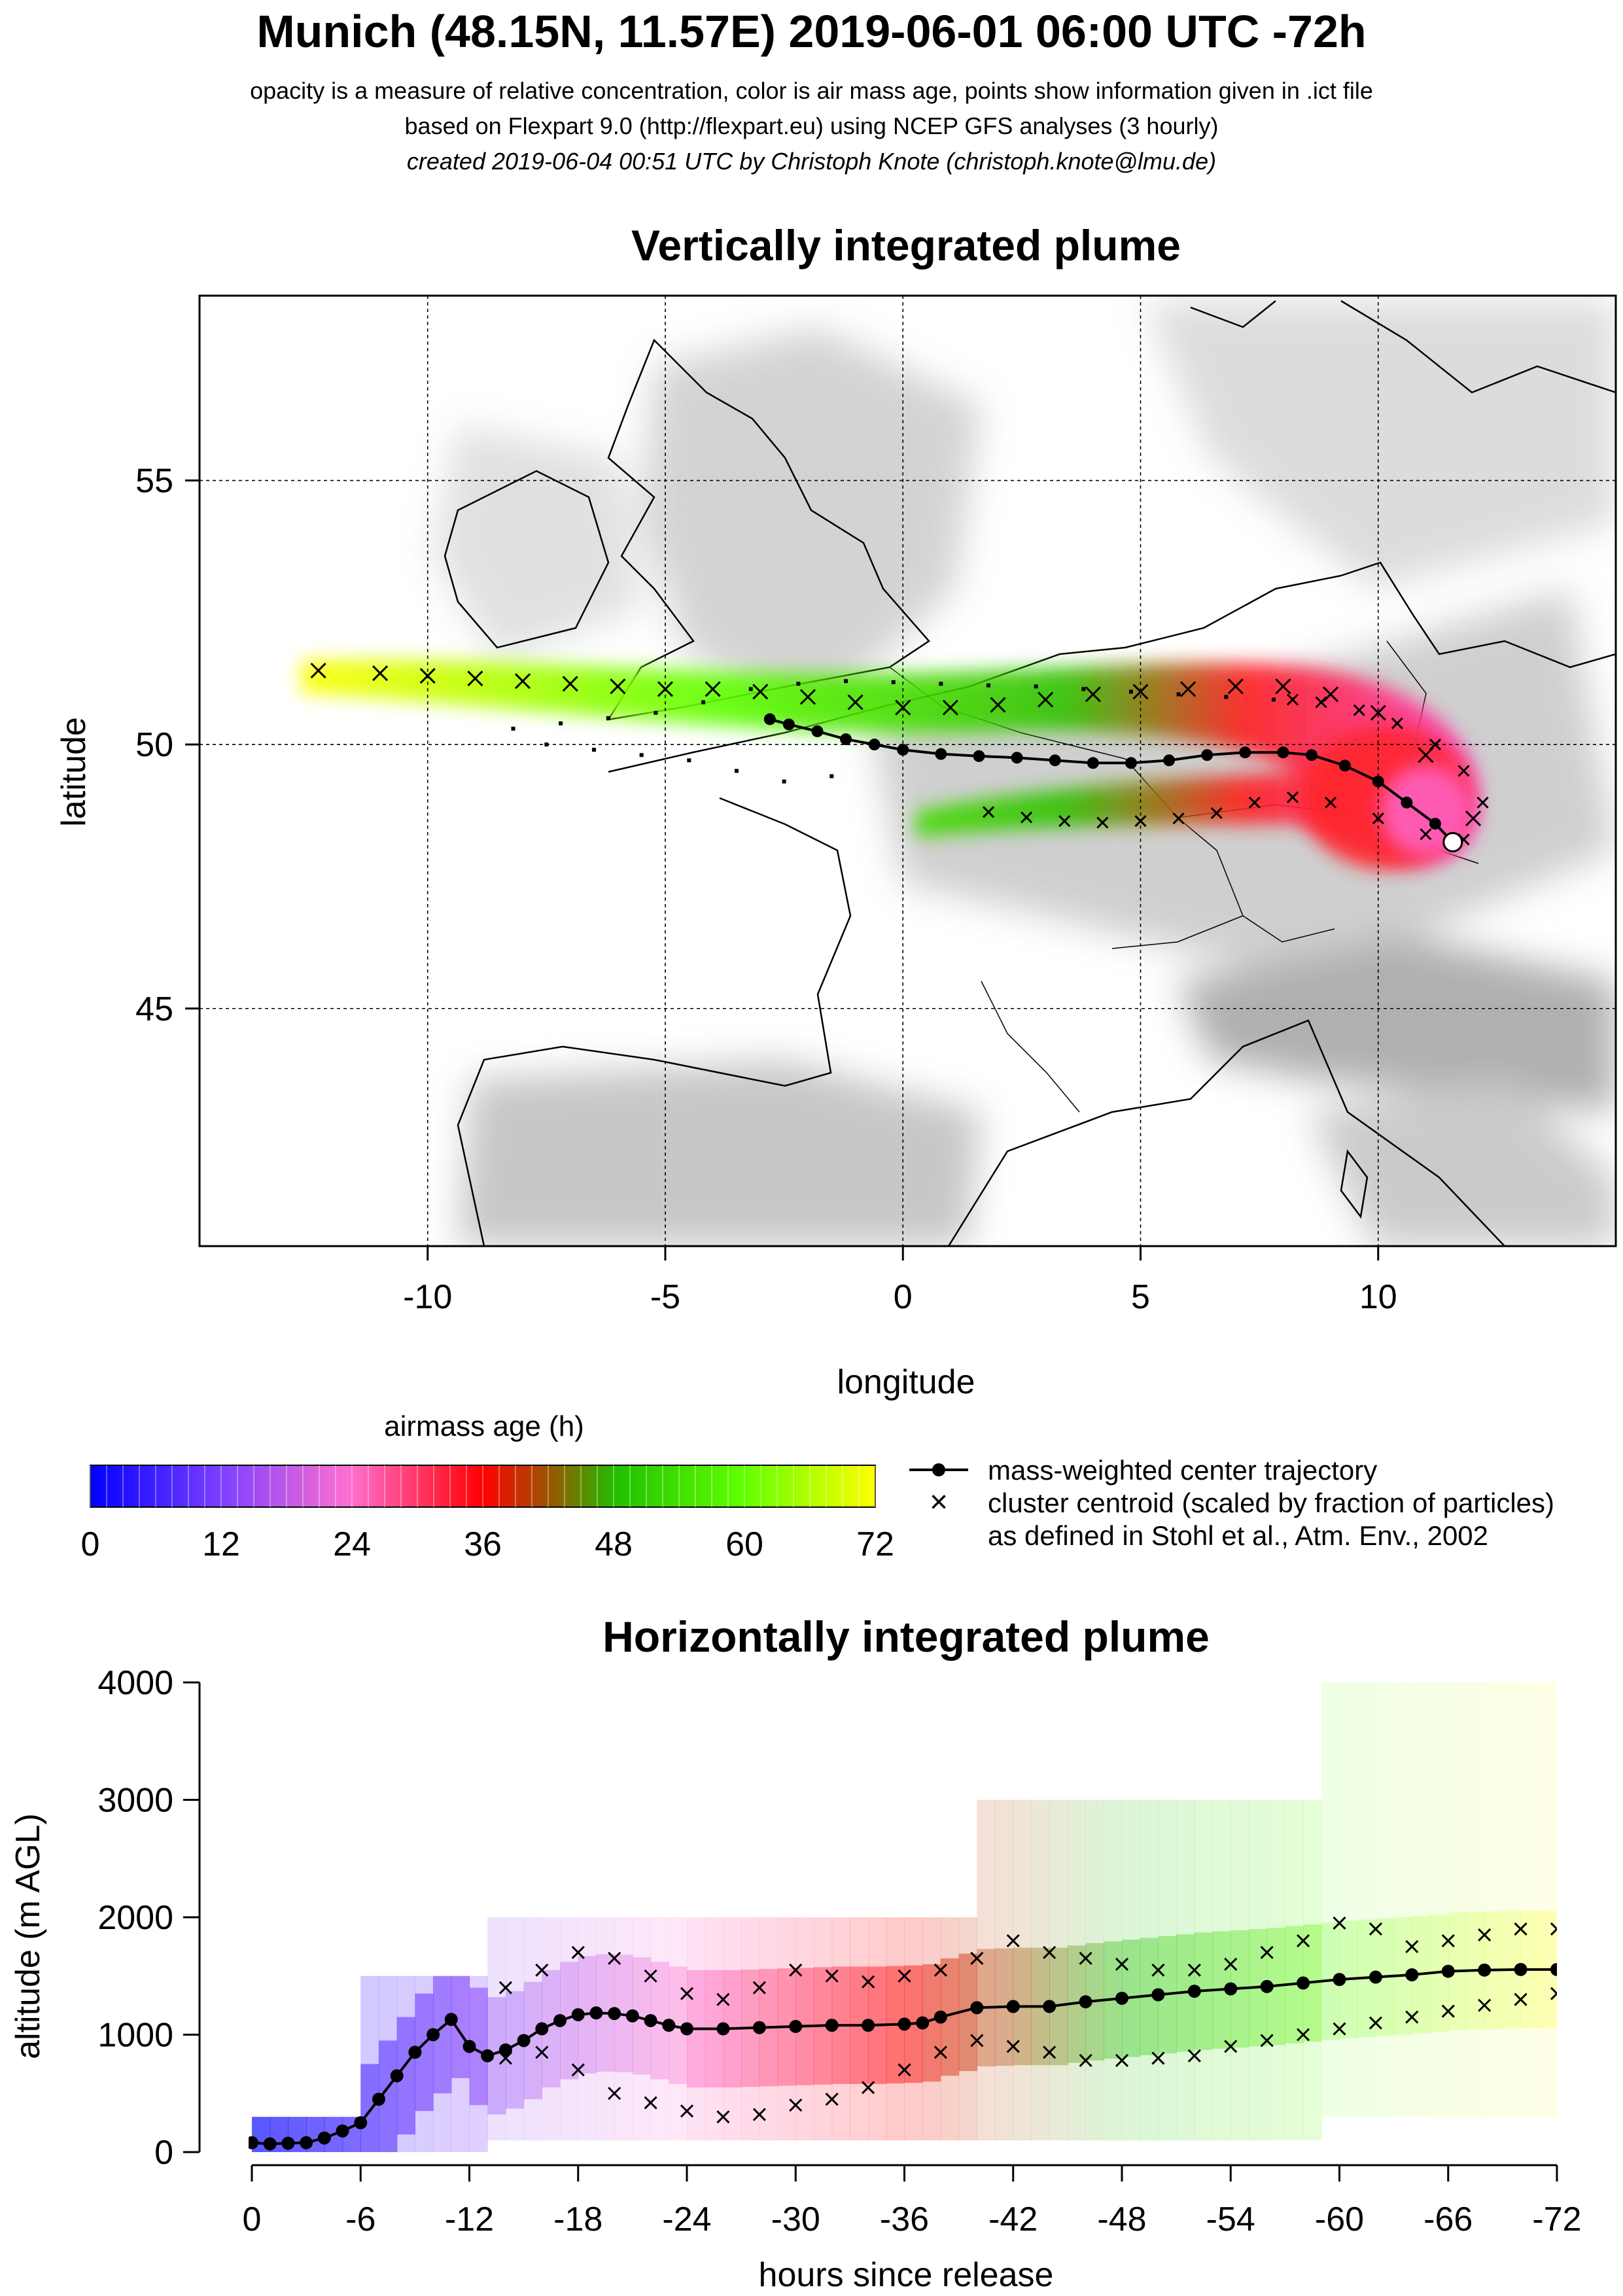 The height and width of the screenshot is (2296, 1623). Describe the element at coordinates (427, 1297) in the screenshot. I see `map-x-tick-label: -10` at that location.